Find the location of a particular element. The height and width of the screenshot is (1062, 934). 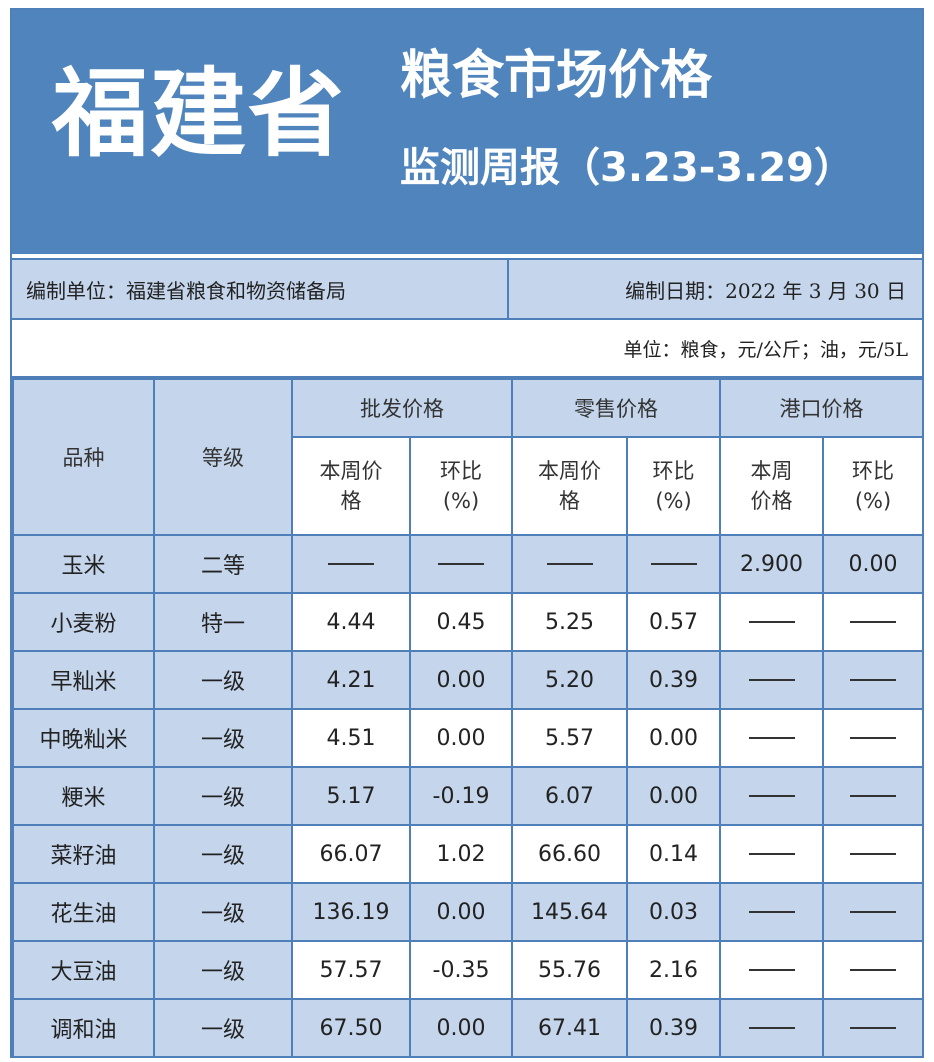

variety-cell-text: 粳米 is located at coordinates (83, 798).